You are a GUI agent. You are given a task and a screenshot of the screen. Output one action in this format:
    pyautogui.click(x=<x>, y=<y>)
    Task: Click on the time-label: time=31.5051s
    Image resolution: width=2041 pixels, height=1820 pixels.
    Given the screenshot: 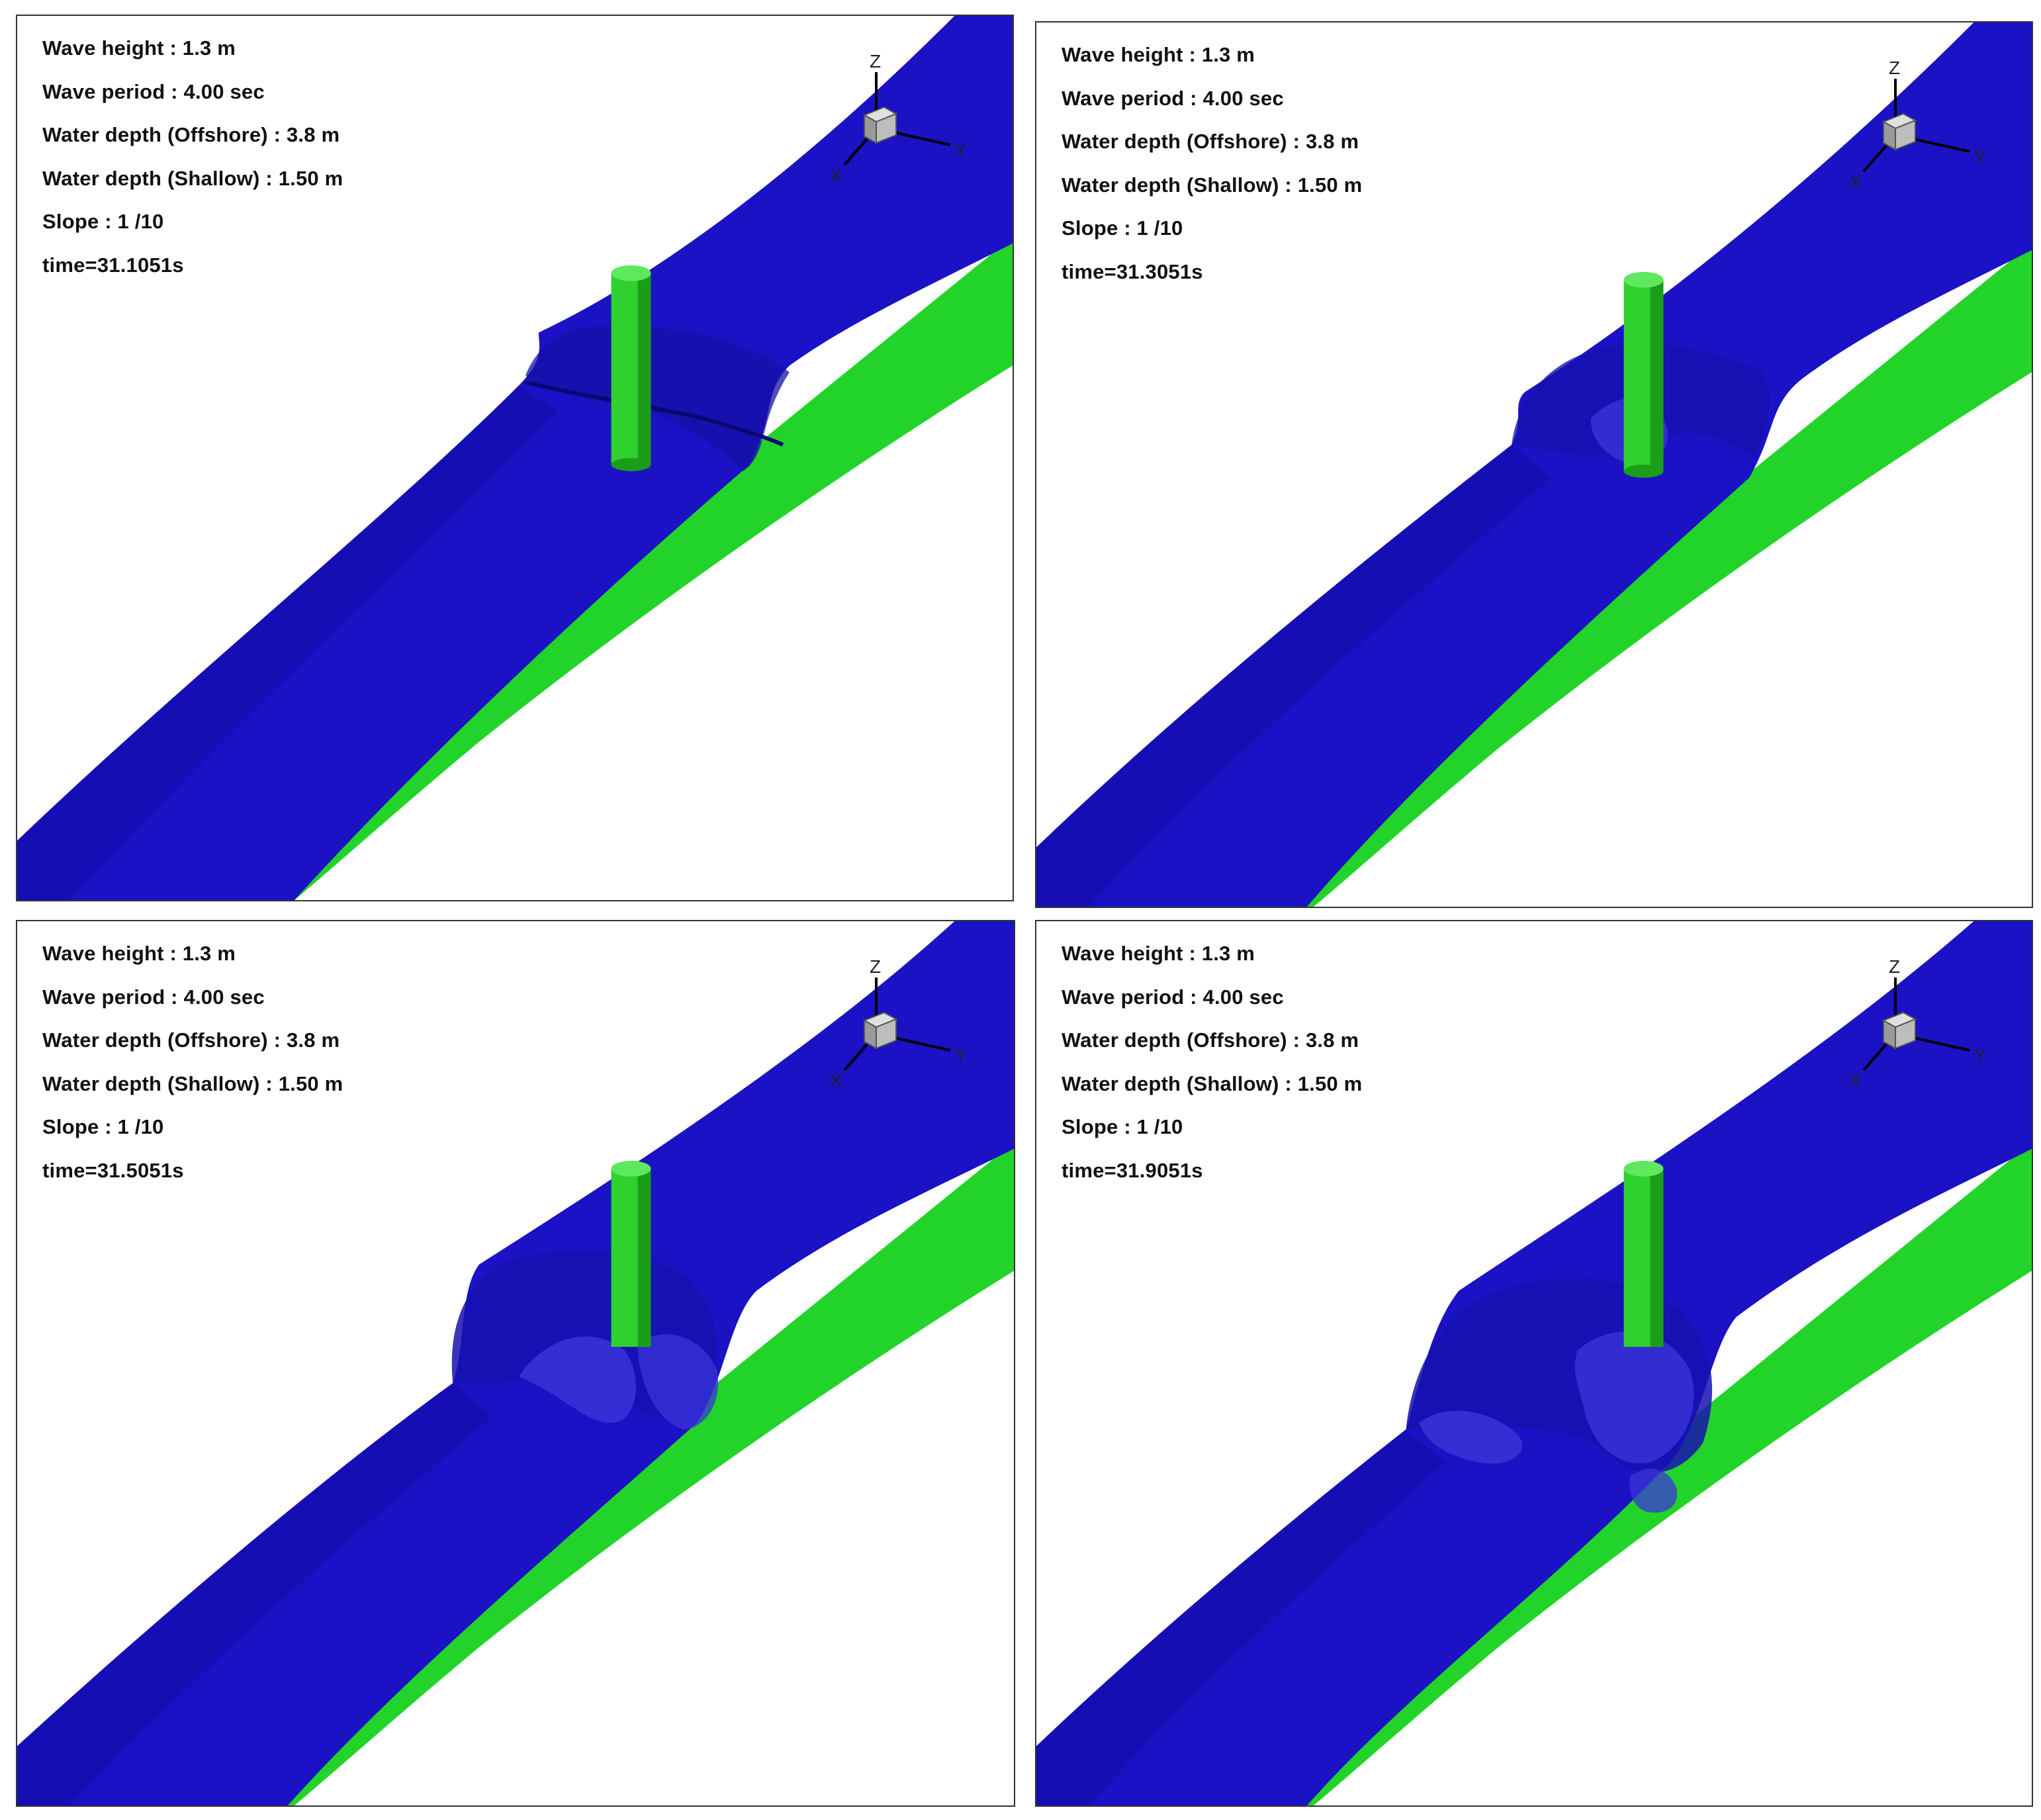 What is the action you would take?
    pyautogui.click(x=113, y=1170)
    